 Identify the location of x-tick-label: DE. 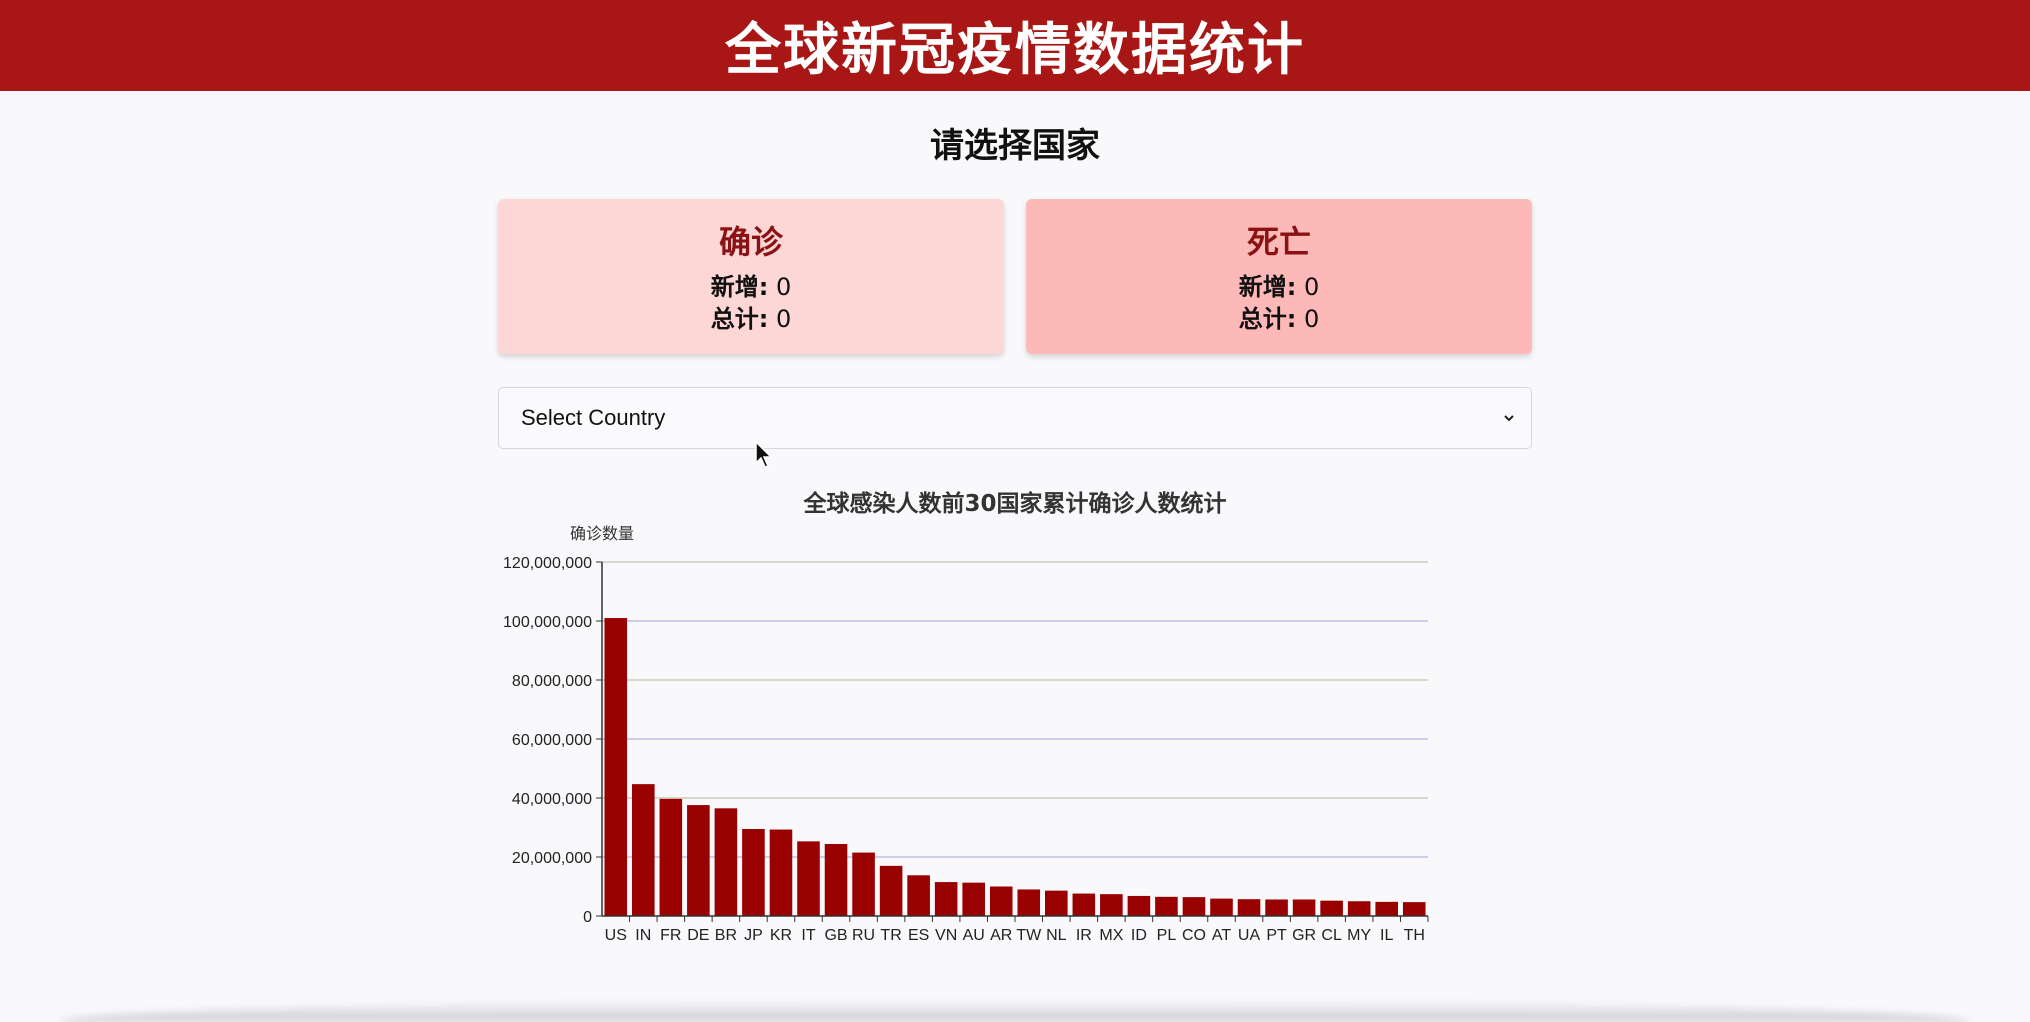
(698, 935).